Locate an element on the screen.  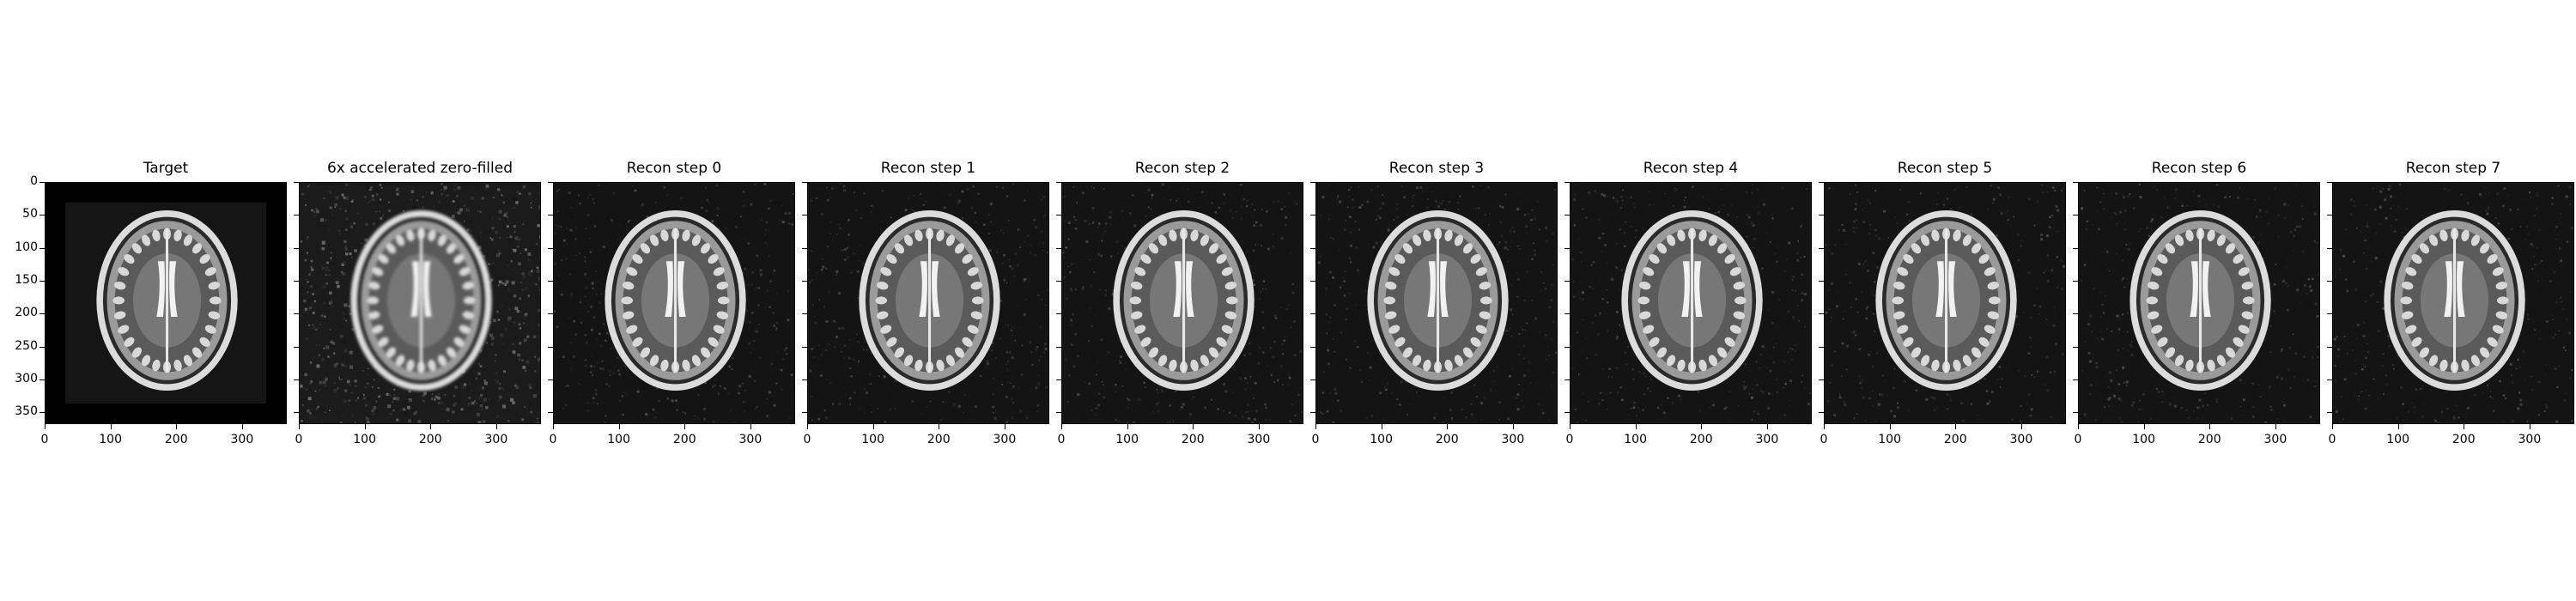
y-tick-label: 0 is located at coordinates (34, 181).